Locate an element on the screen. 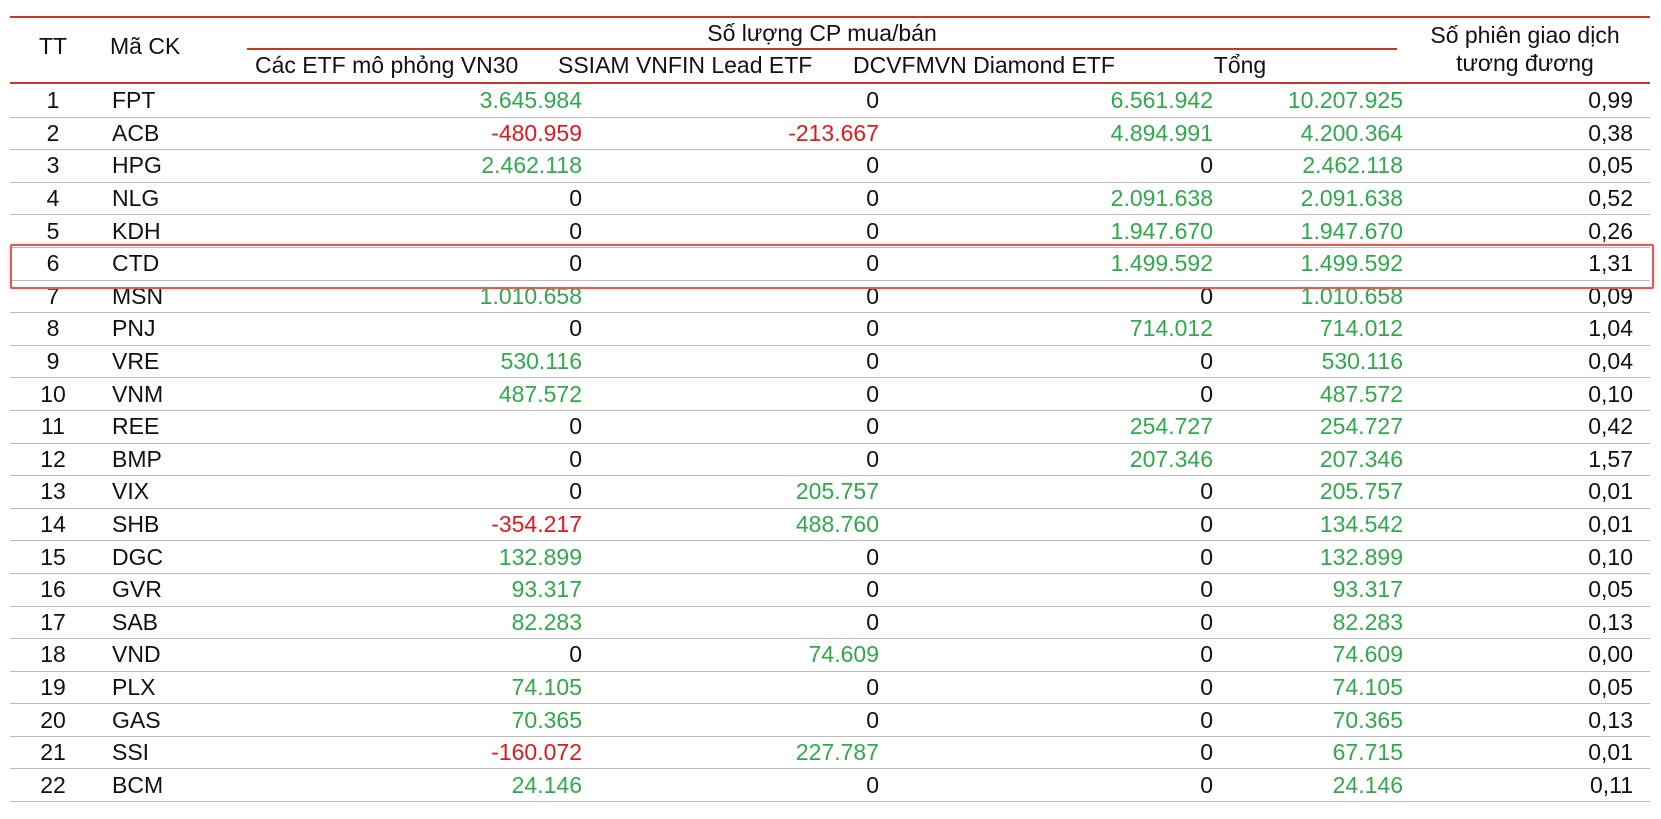  cell-ma-ck: BCM is located at coordinates (179, 785).